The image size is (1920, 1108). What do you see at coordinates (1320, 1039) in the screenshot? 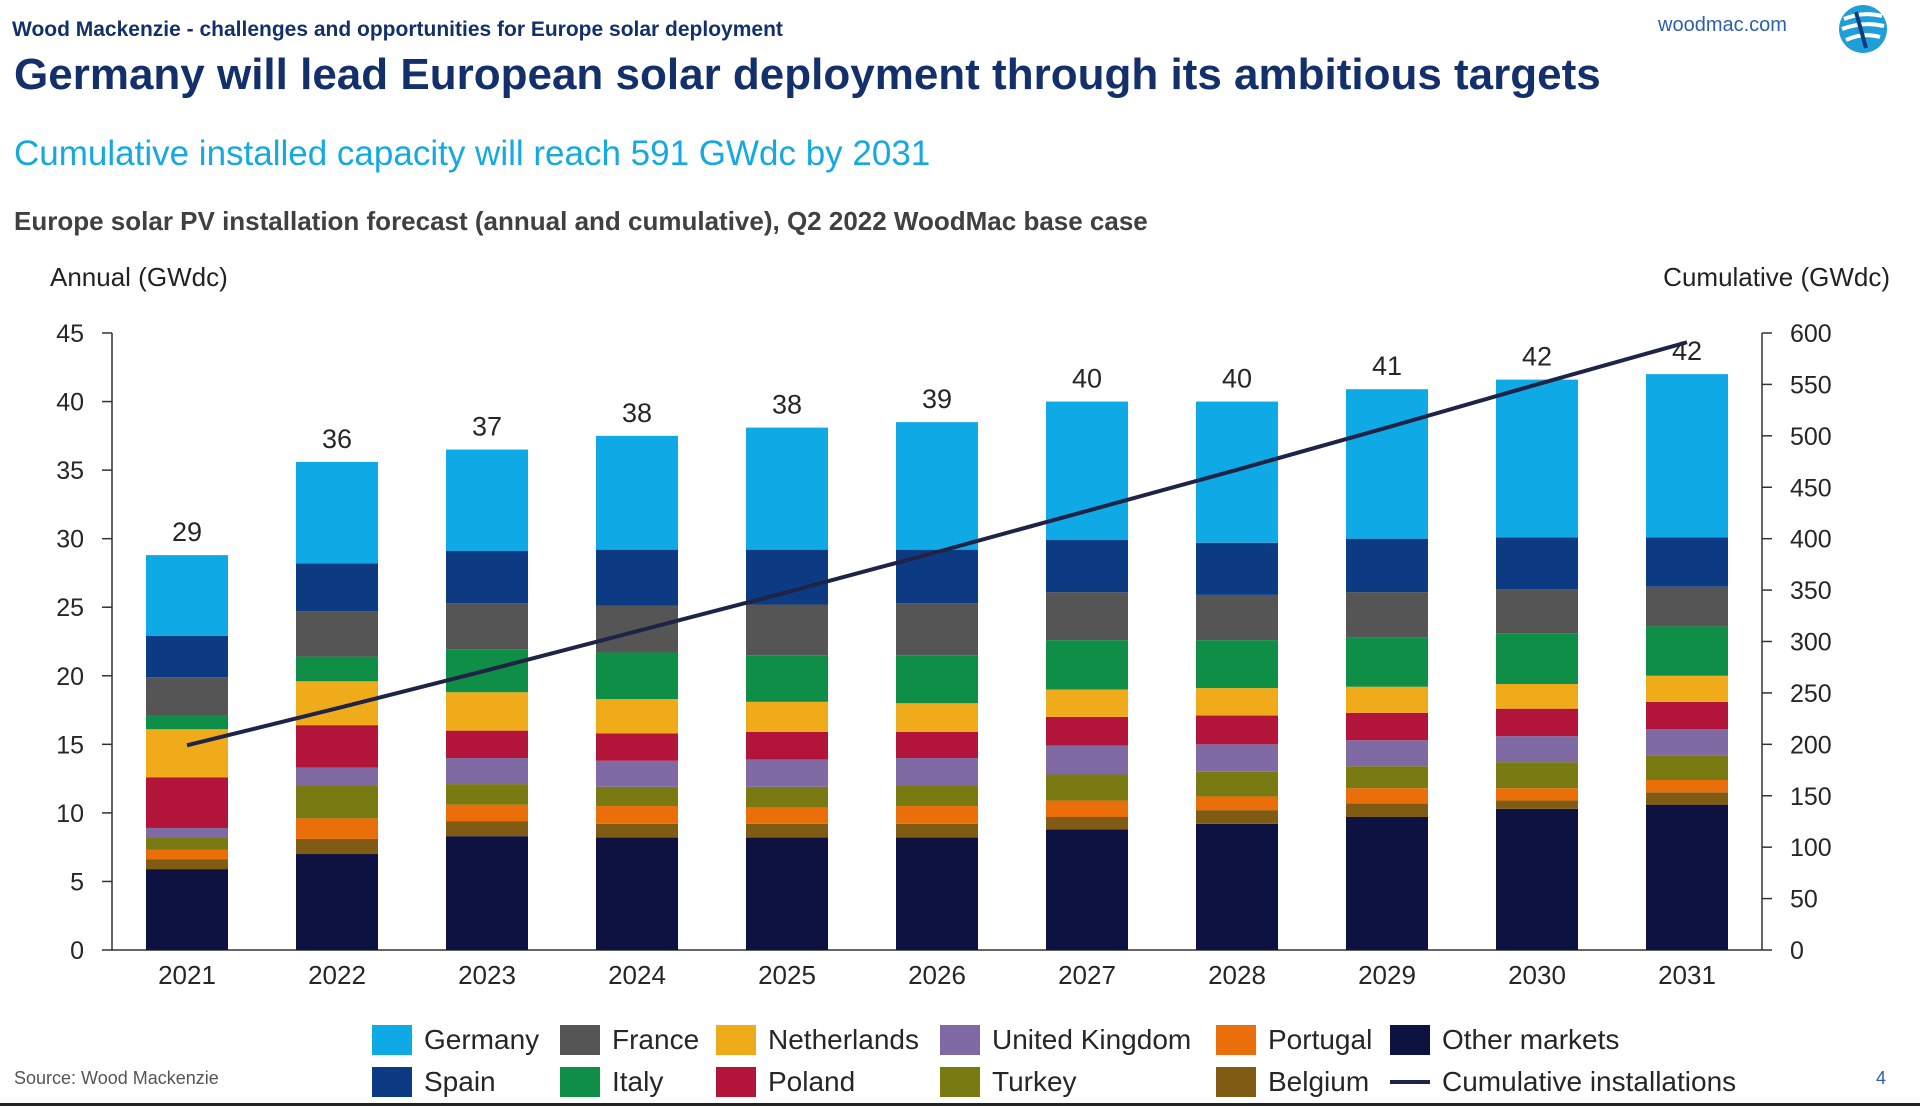
I see `legend-label-portugal: Portugal` at bounding box center [1320, 1039].